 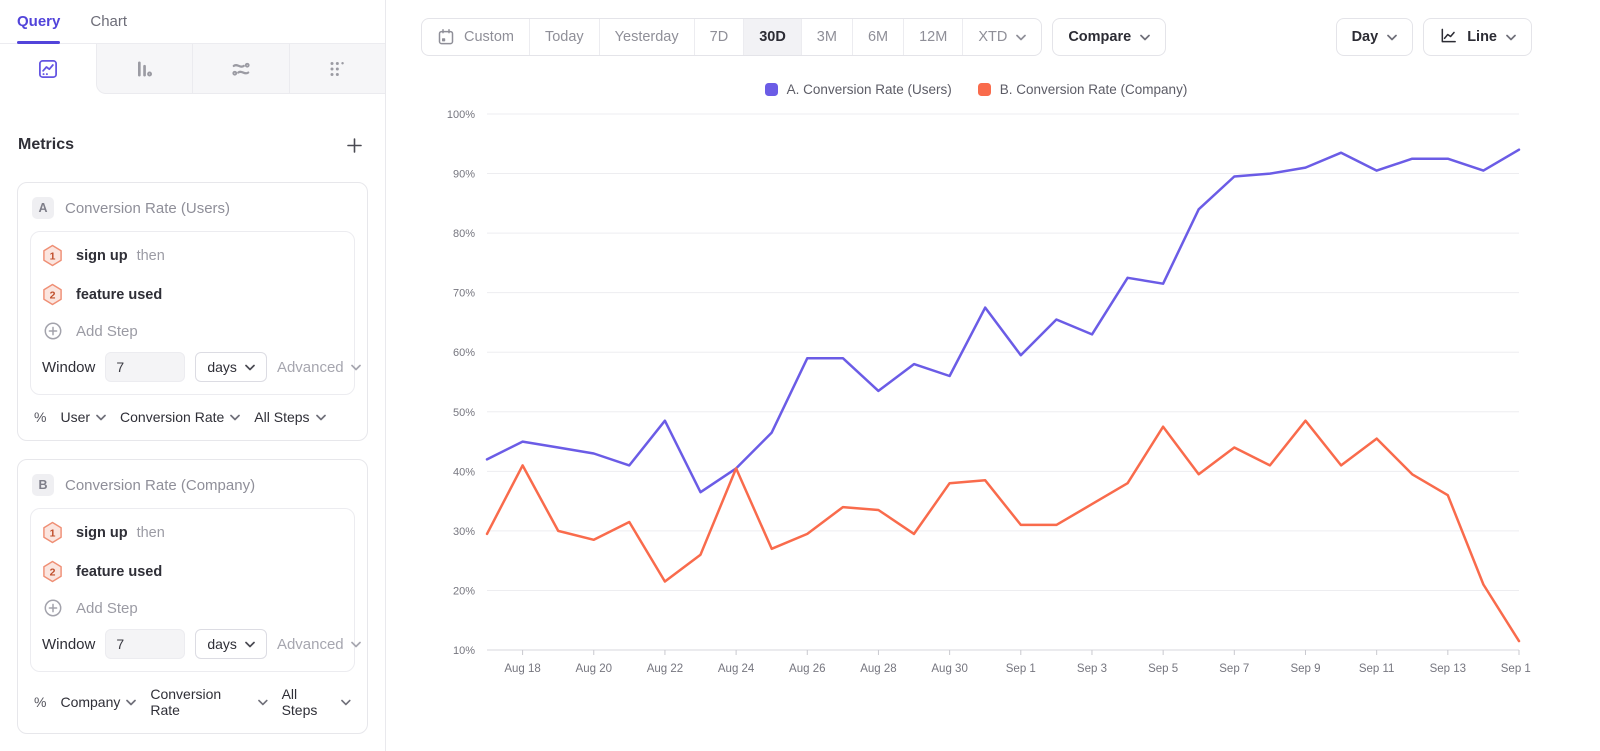 I want to click on svg-text: Aug 18, so click(x=522, y=669).